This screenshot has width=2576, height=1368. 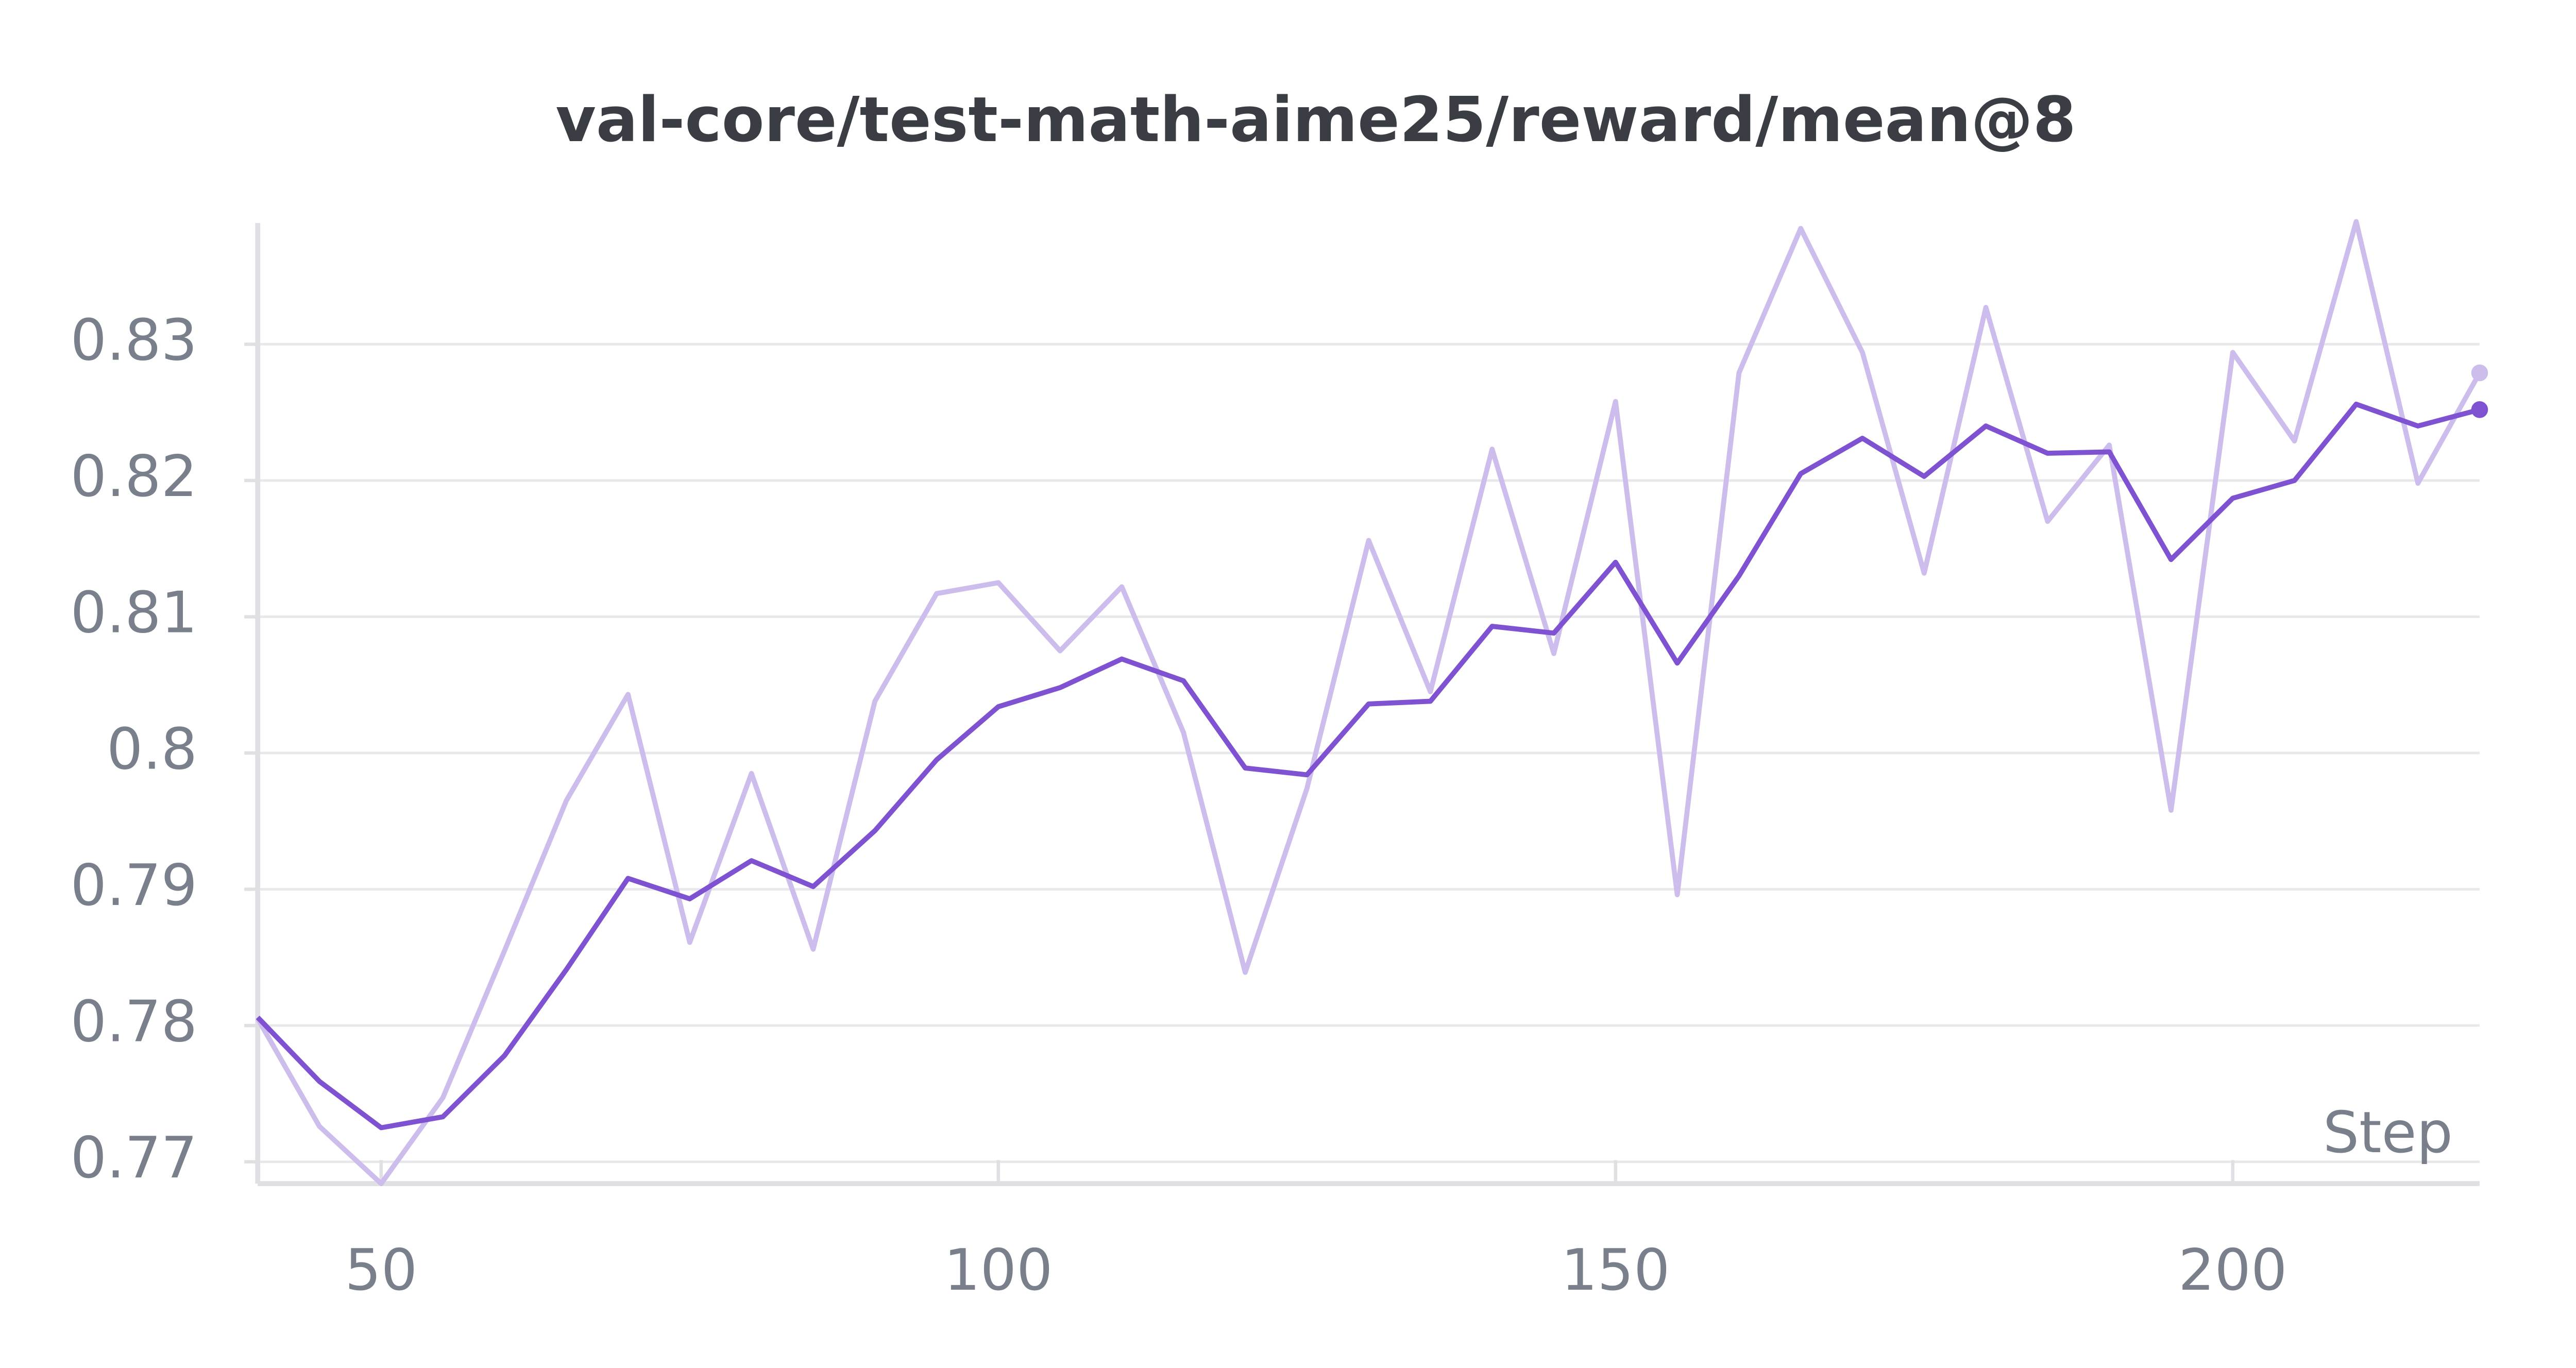 I want to click on y-tick-label: 0.83, so click(x=134, y=340).